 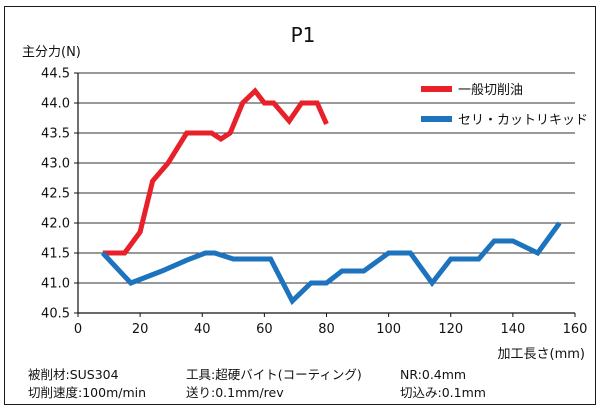 What do you see at coordinates (55, 74) in the screenshot?
I see `y-tick-label: 44.5` at bounding box center [55, 74].